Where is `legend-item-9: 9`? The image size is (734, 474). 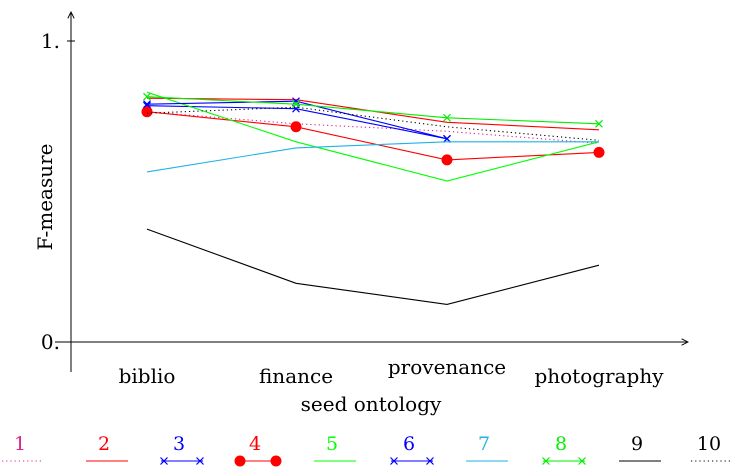
legend-item-9: 9 is located at coordinates (640, 447).